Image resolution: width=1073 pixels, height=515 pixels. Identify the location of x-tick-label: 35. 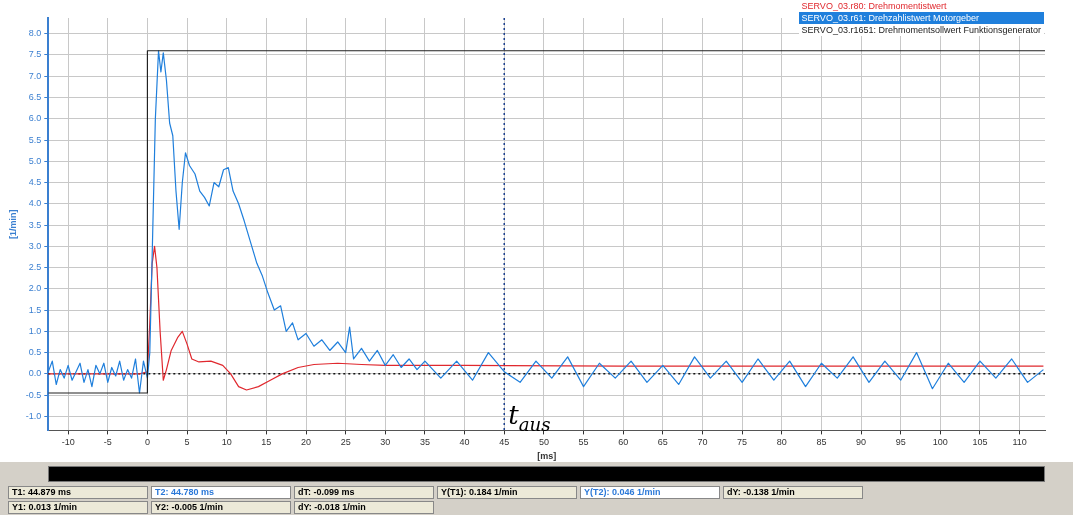
(424, 442).